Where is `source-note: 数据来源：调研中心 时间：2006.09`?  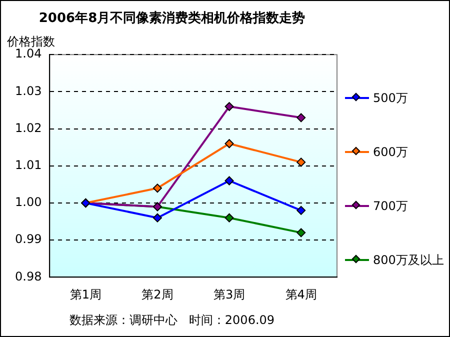
source-note: 数据来源：调研中心 时间：2006.09 is located at coordinates (172, 319).